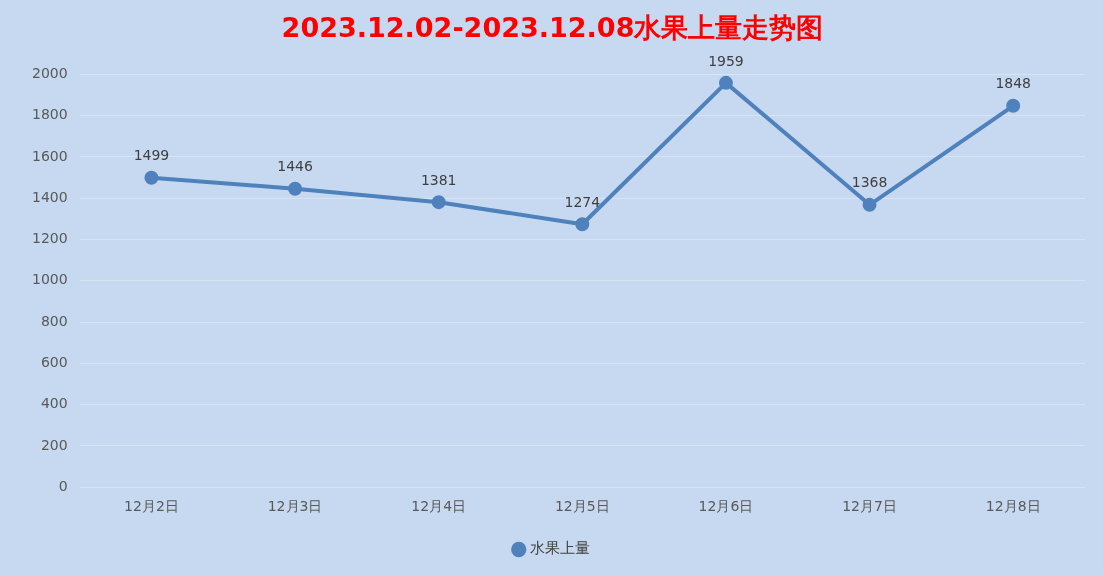 This screenshot has width=1103, height=575. I want to click on data-label: 1499, so click(151, 155).